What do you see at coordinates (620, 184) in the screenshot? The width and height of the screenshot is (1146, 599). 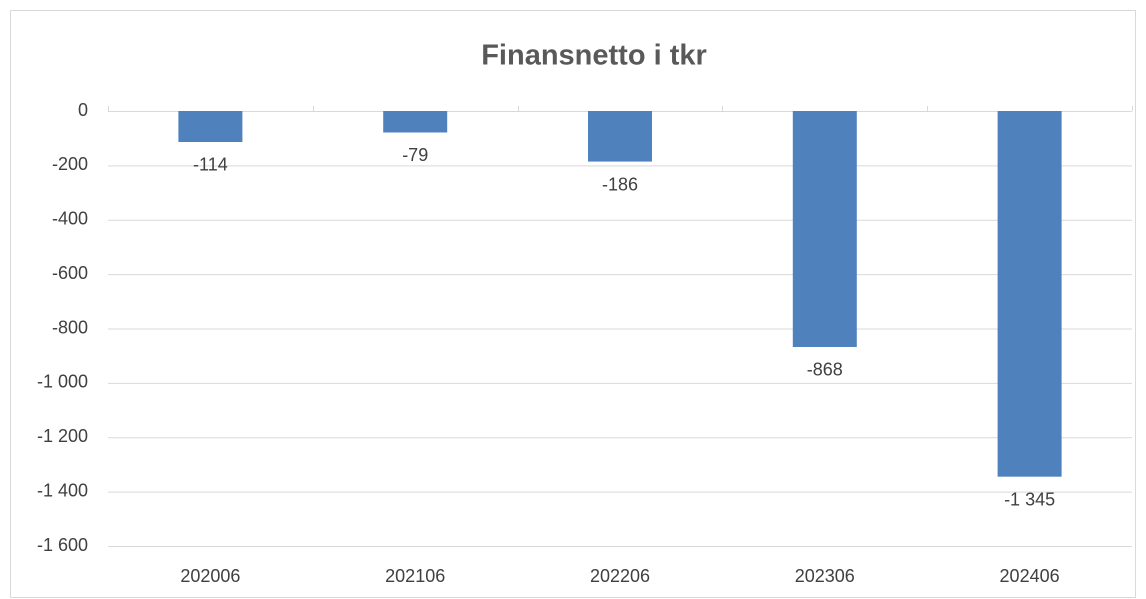 I see `data-label: -186` at bounding box center [620, 184].